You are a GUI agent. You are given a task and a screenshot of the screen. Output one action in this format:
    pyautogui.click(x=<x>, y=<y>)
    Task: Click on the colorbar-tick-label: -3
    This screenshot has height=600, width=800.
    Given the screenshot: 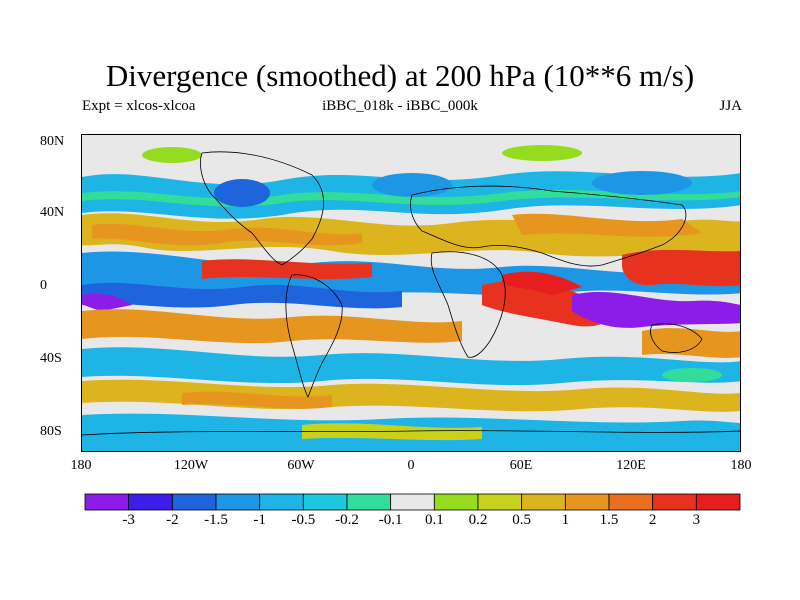 What is the action you would take?
    pyautogui.click(x=128, y=520)
    